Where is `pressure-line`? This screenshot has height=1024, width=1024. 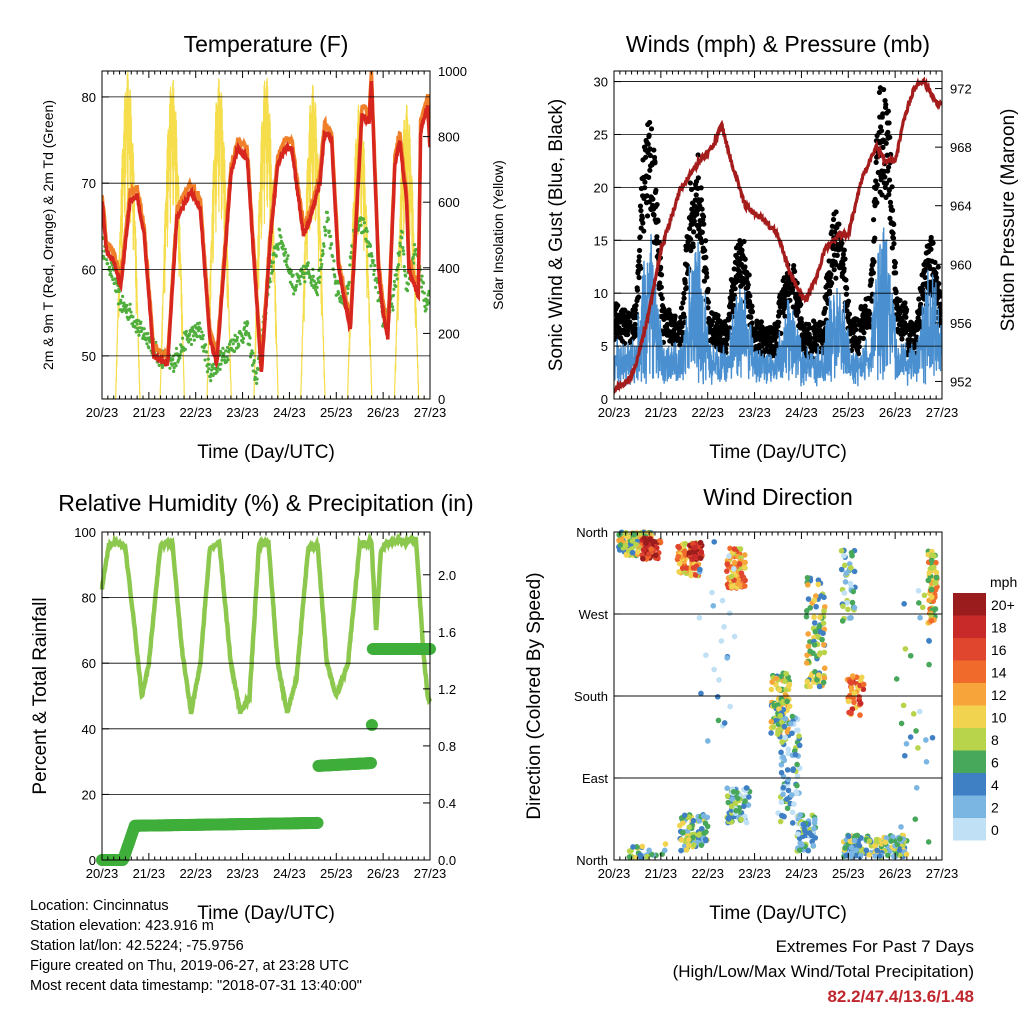 pressure-line is located at coordinates (778, 235).